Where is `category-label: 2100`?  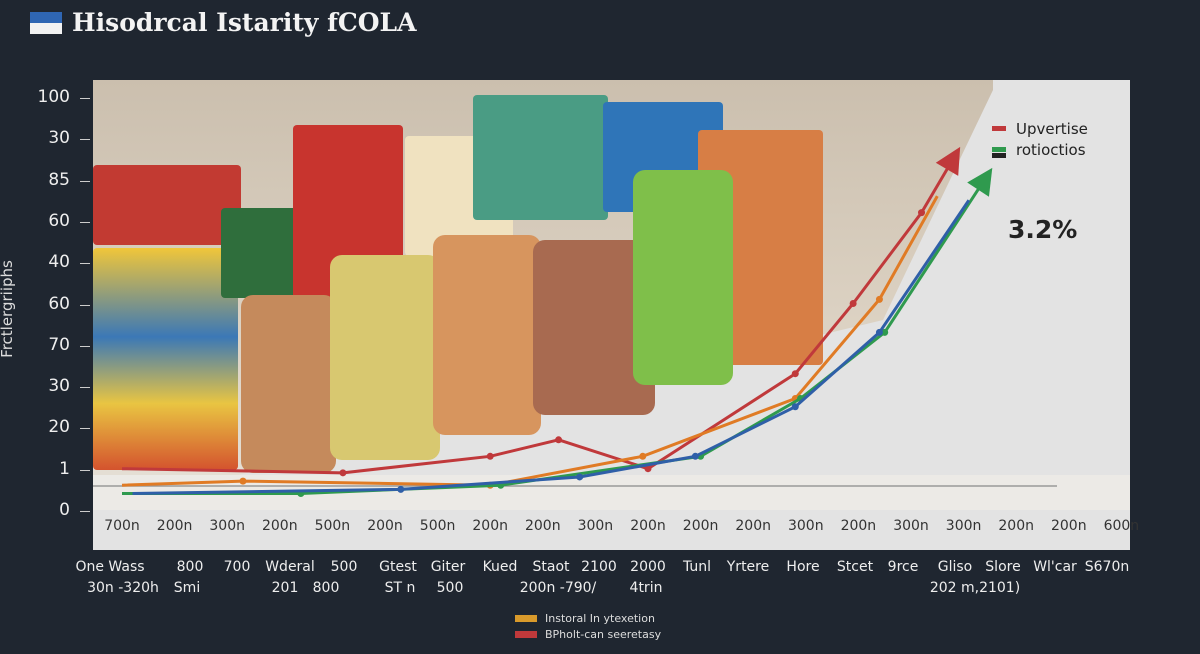 category-label: 2100 is located at coordinates (599, 567).